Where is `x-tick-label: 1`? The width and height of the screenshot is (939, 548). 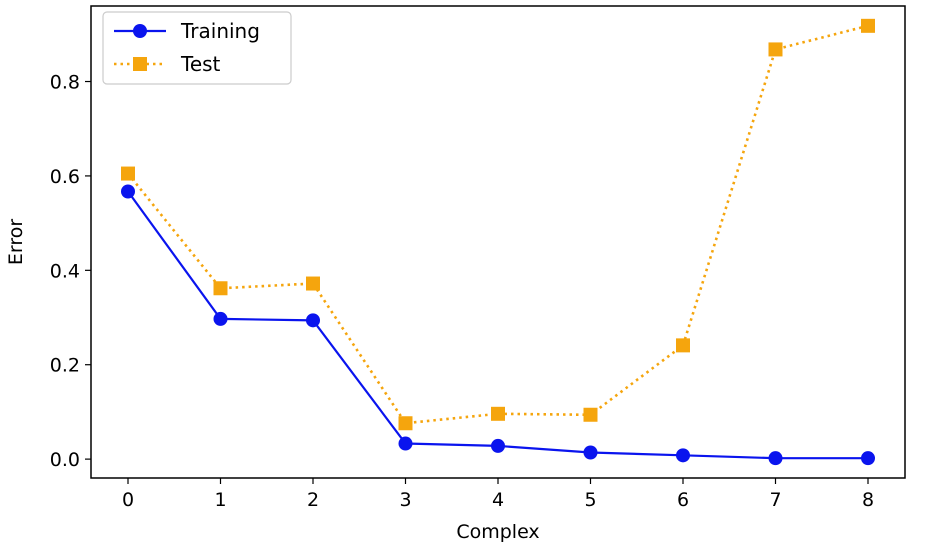 x-tick-label: 1 is located at coordinates (220, 500).